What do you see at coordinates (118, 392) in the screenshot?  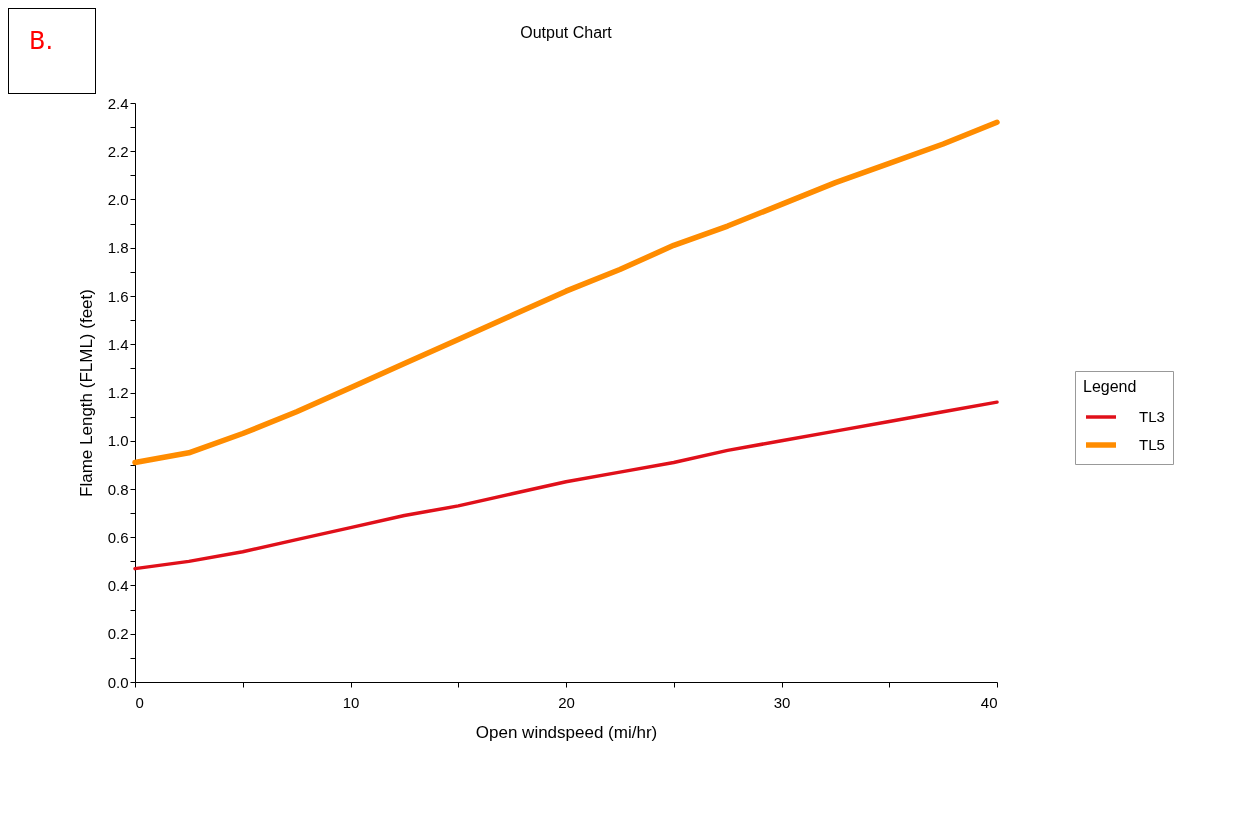 I see `y-tick-label: 1.2` at bounding box center [118, 392].